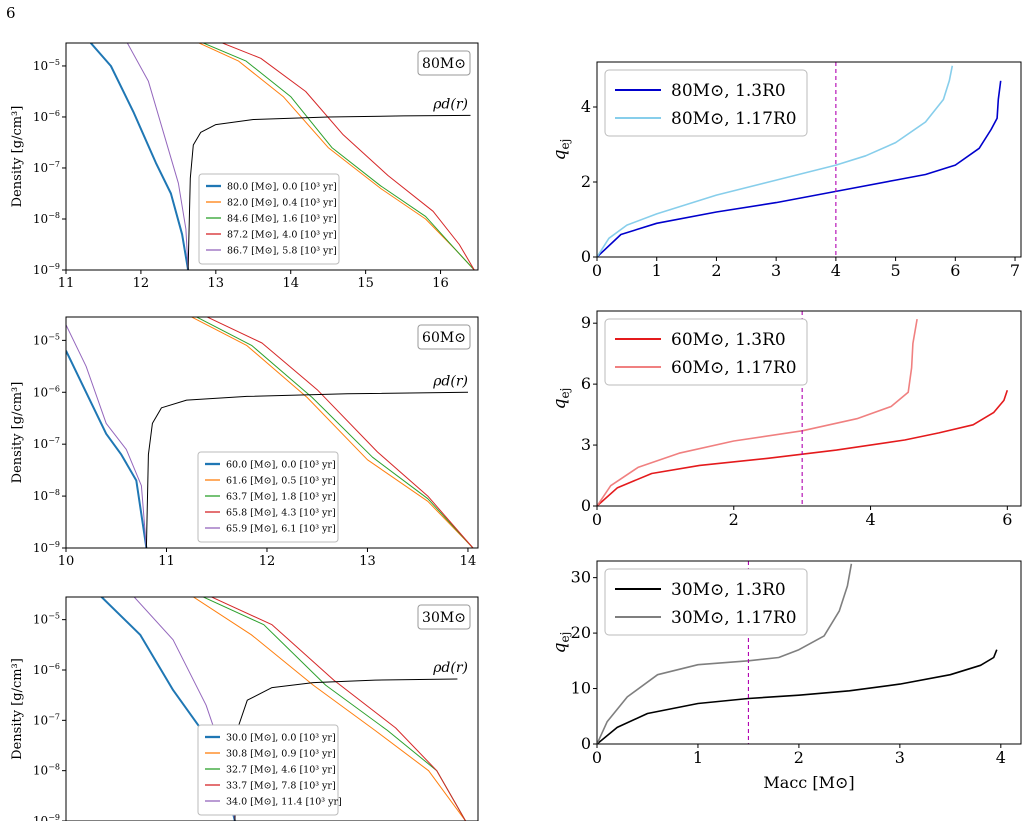 Image resolution: width=1028 pixels, height=821 pixels. What do you see at coordinates (728, 590) in the screenshot?
I see `legend-label: 30M⊙, 1.3R0` at bounding box center [728, 590].